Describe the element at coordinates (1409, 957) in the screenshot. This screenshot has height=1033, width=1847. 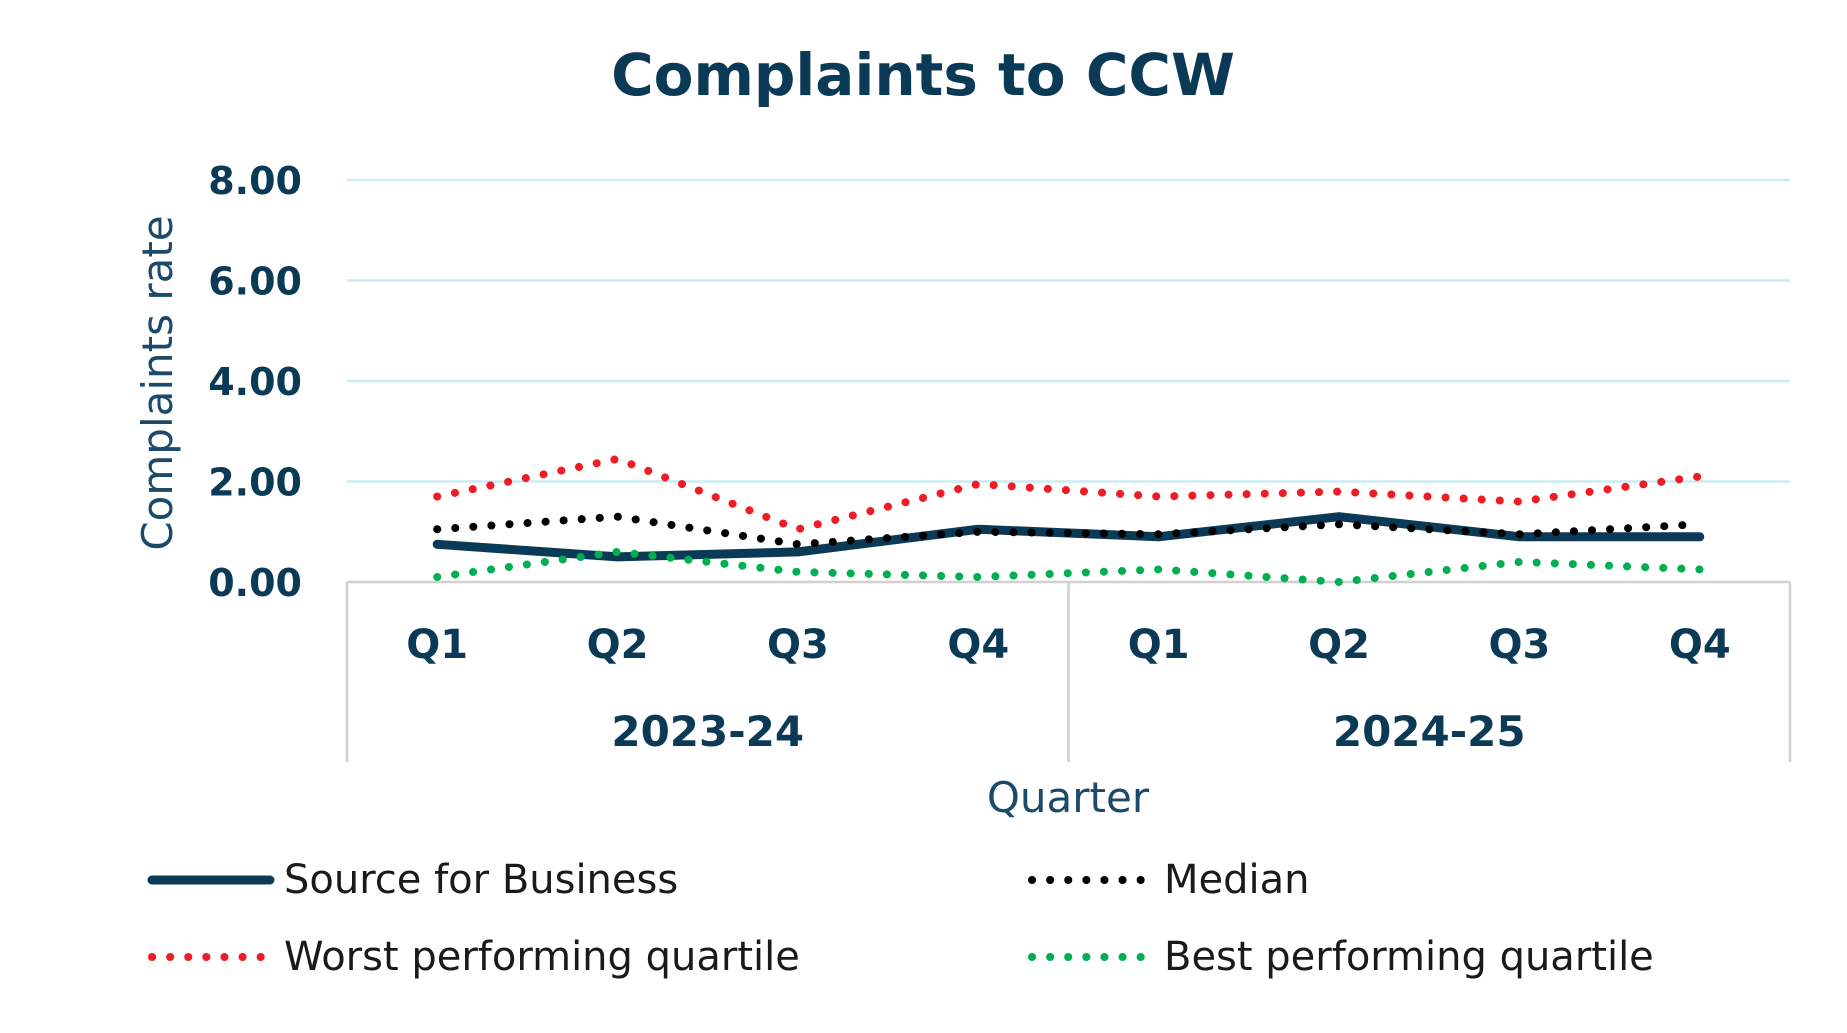
I see `legend-label-best-performing-quartile: Best performing quartile` at that location.